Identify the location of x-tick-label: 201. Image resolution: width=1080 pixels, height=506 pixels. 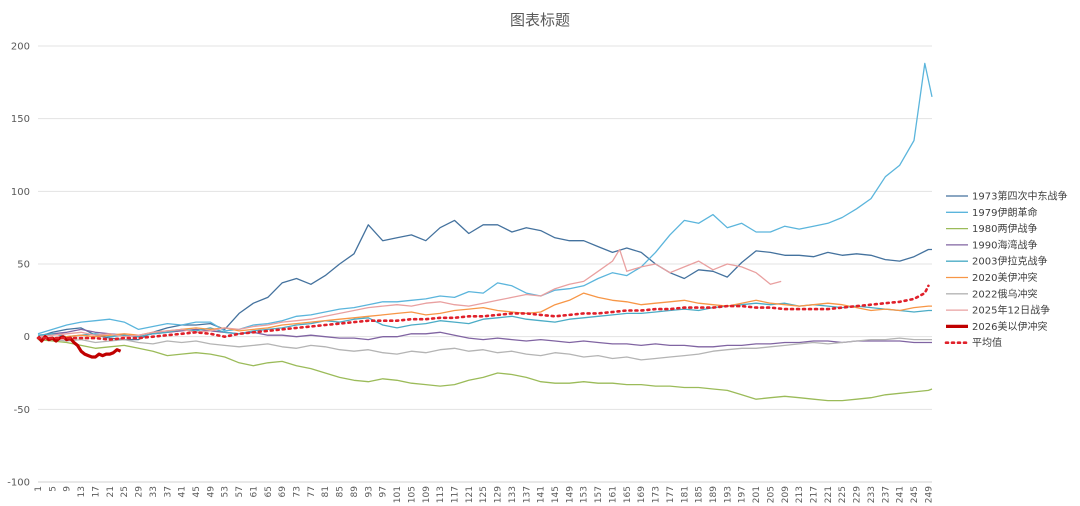
(757, 494).